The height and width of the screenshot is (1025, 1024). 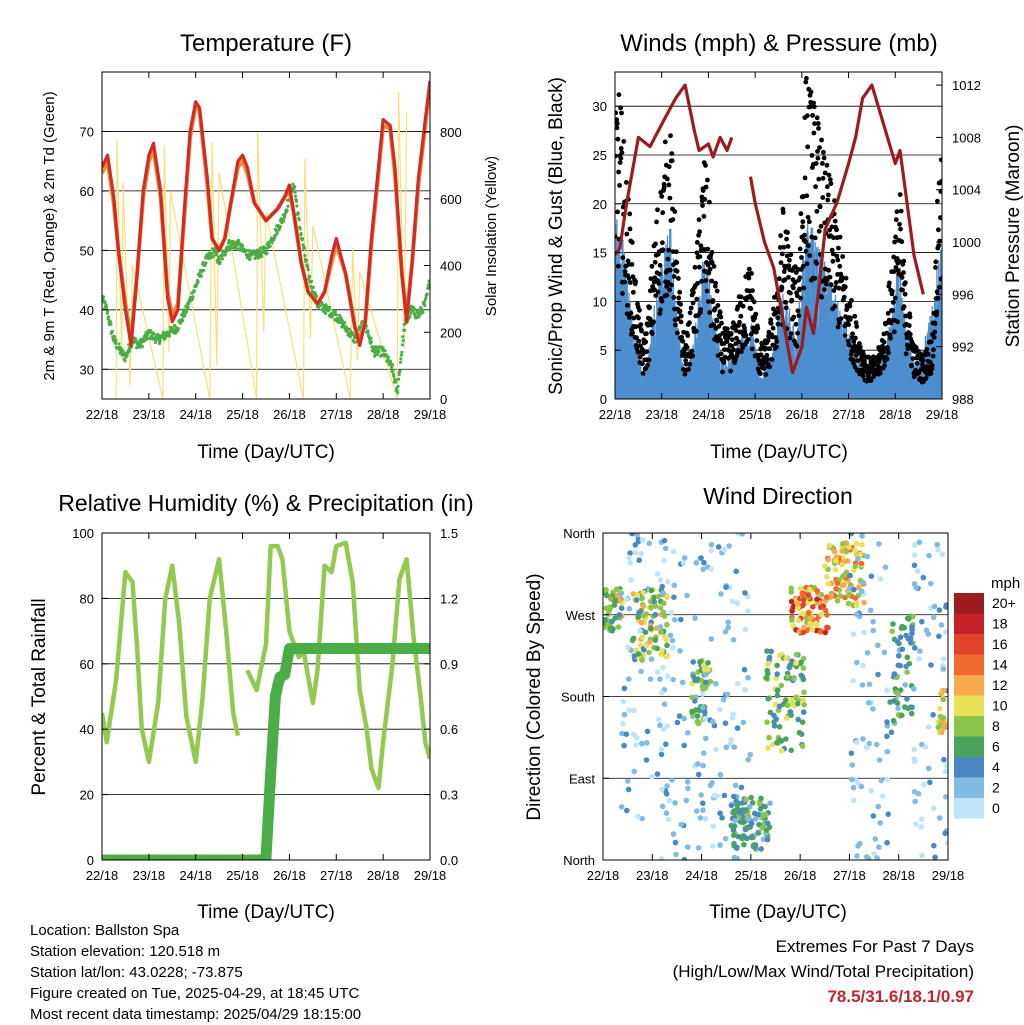 What do you see at coordinates (996, 747) in the screenshot?
I see `legend-label: 6` at bounding box center [996, 747].